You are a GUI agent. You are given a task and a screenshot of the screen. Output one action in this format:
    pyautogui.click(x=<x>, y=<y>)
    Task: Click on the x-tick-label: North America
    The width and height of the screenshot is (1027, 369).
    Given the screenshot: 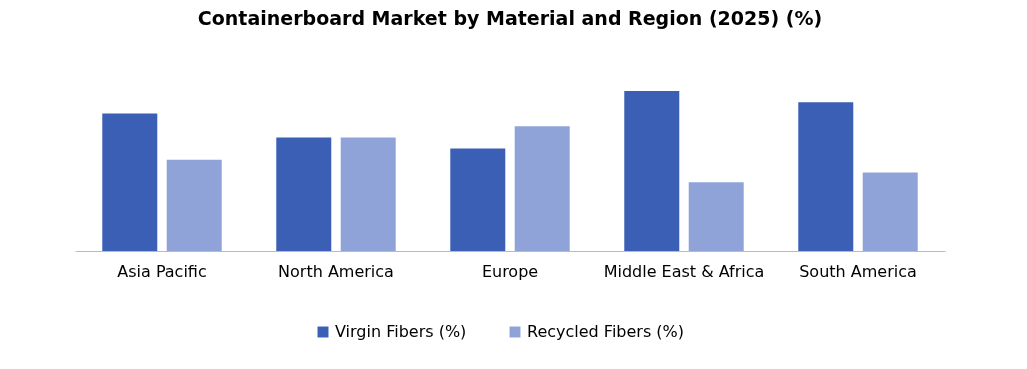 What is the action you would take?
    pyautogui.click(x=336, y=271)
    